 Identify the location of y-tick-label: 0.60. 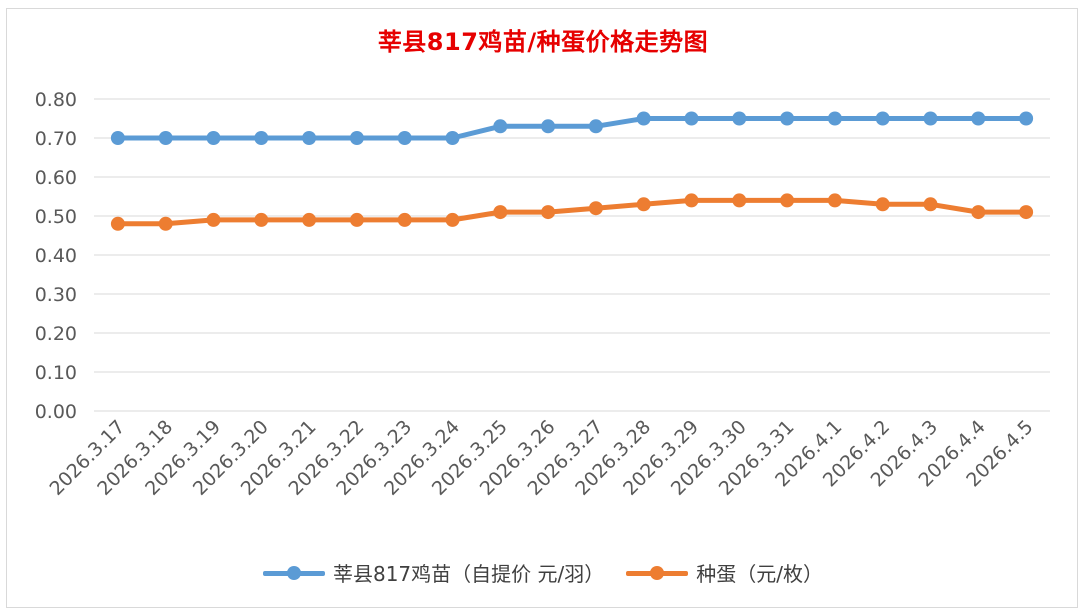
(56, 178).